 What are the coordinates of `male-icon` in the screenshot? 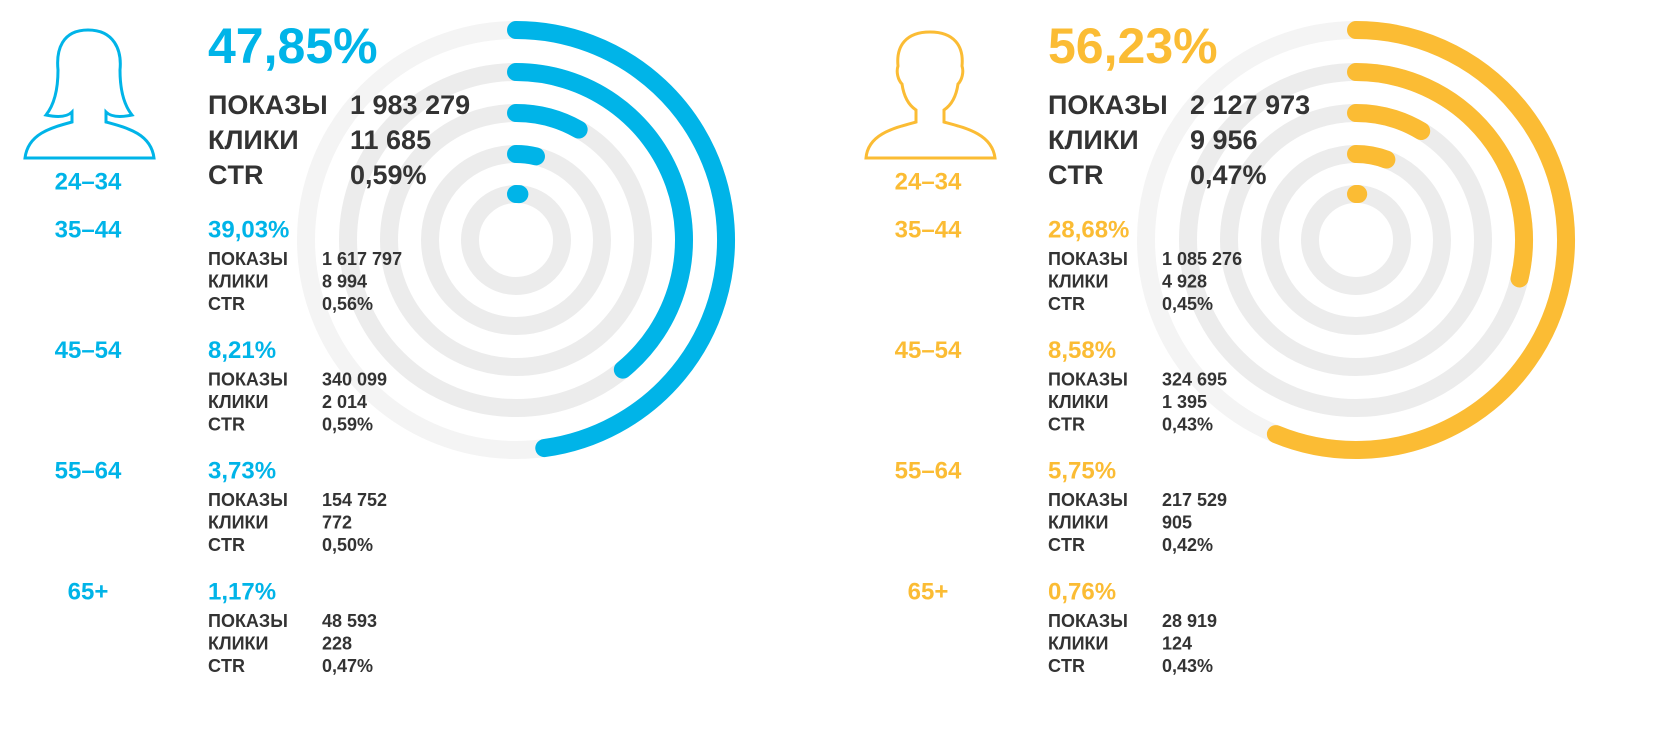 It's located at (930, 95).